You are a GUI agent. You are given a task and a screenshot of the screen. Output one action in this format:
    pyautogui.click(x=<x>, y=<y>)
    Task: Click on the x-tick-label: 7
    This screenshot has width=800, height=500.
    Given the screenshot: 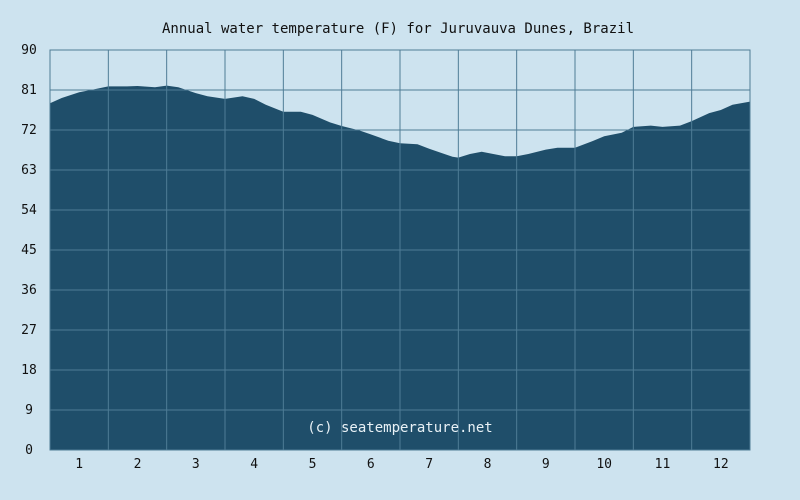 What is the action you would take?
    pyautogui.click(x=429, y=464)
    